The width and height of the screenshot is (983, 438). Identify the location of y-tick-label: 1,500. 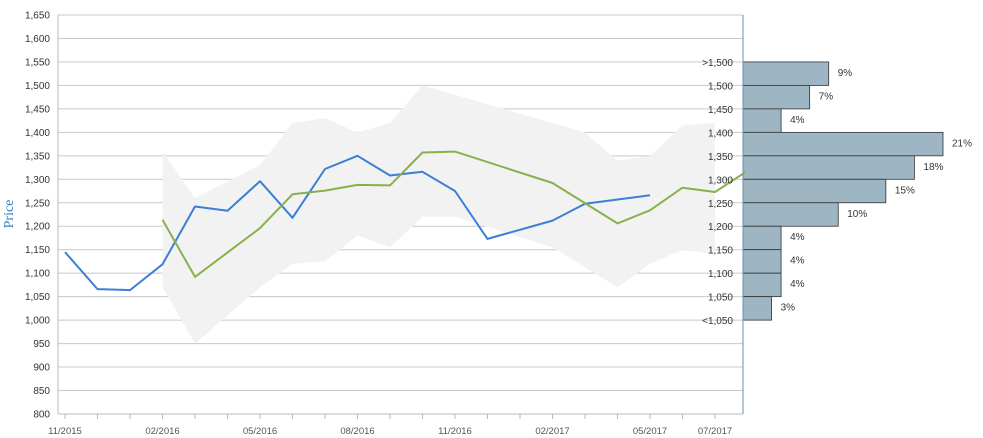
(37, 86).